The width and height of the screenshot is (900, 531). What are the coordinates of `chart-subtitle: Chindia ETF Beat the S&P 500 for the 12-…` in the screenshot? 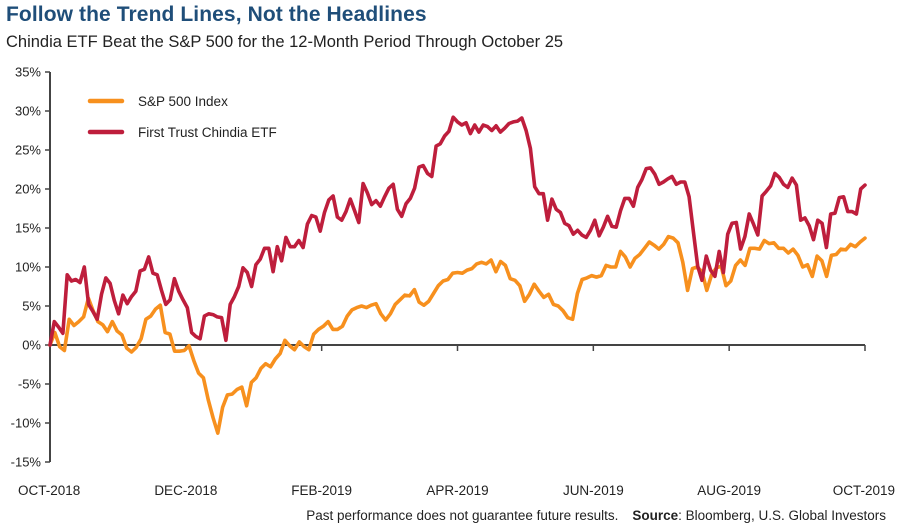 It's located at (285, 42).